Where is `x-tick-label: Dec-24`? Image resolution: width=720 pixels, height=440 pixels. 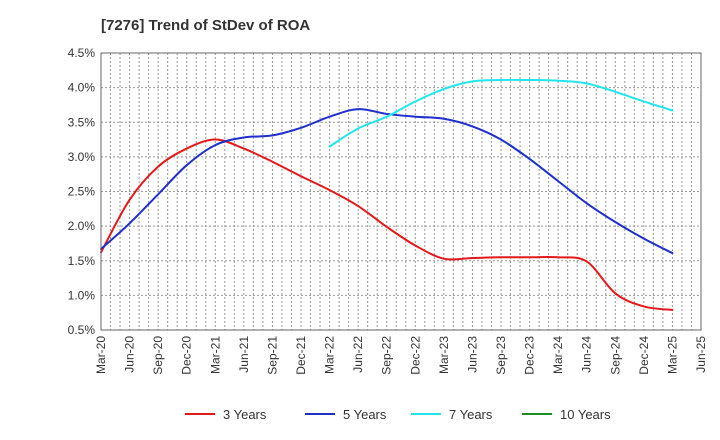
x-tick-label: Dec-24 is located at coordinates (644, 355).